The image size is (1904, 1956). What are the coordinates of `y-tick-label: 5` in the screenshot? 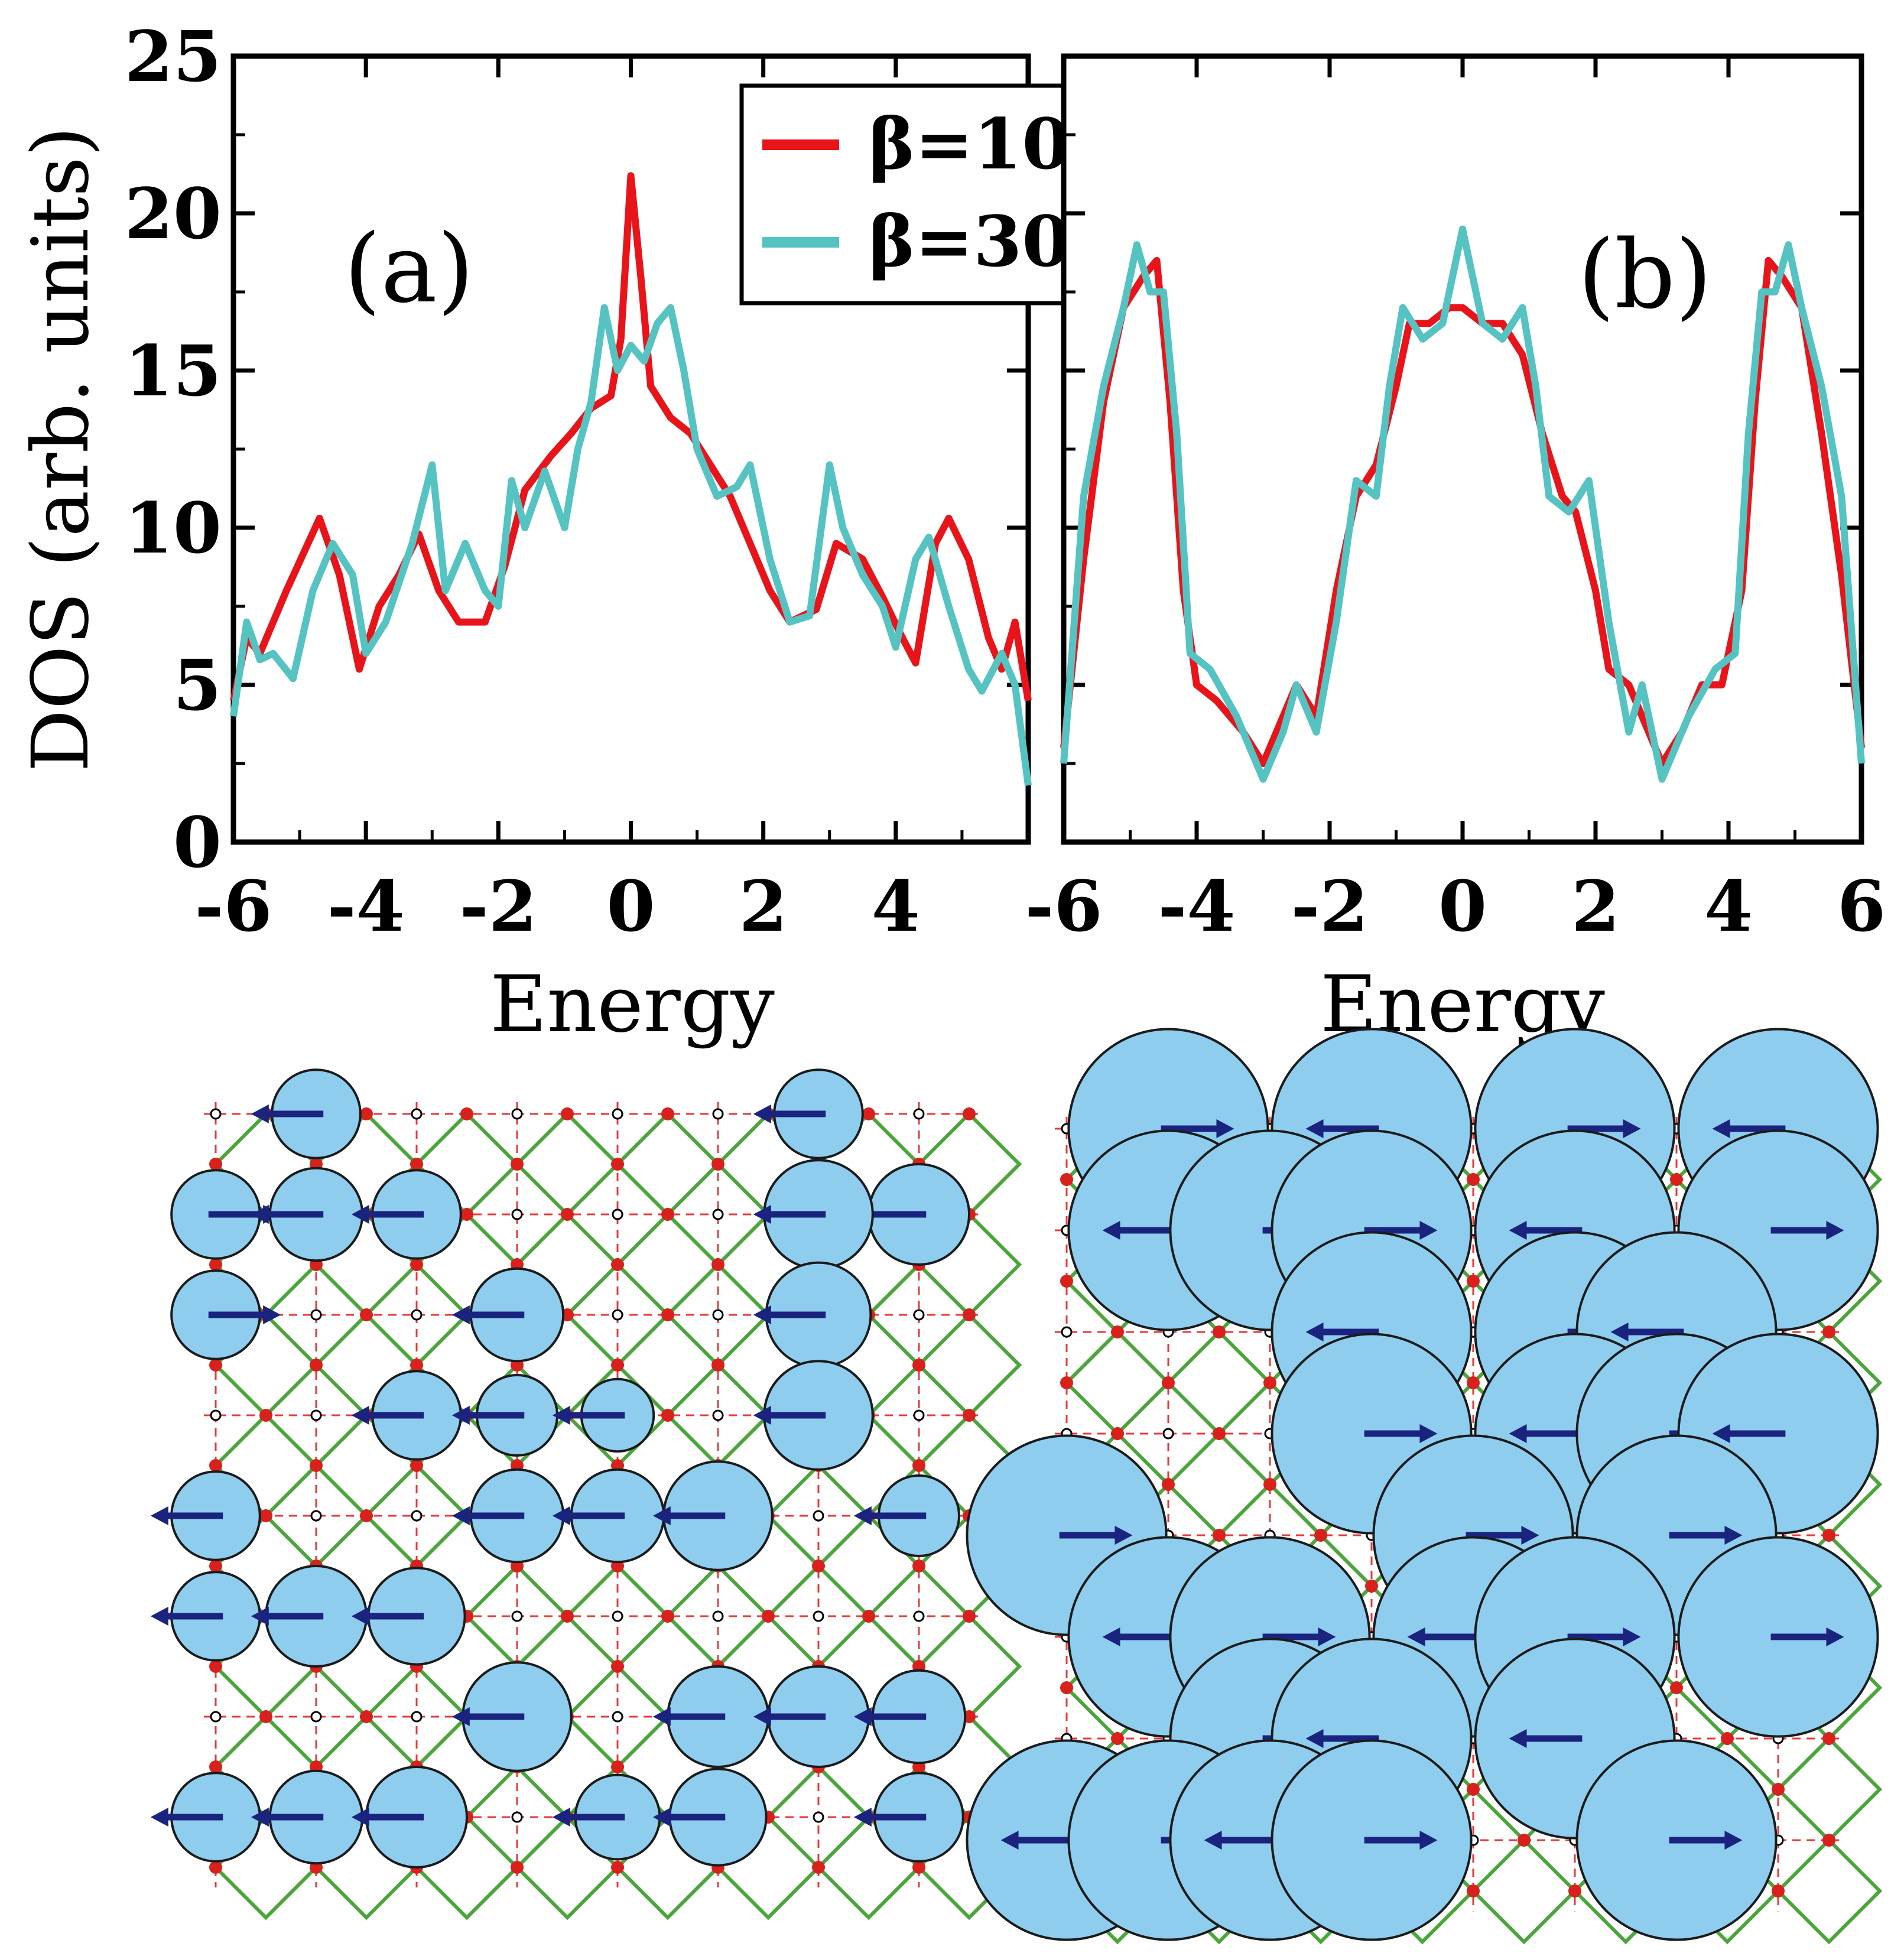 It's located at (198, 685).